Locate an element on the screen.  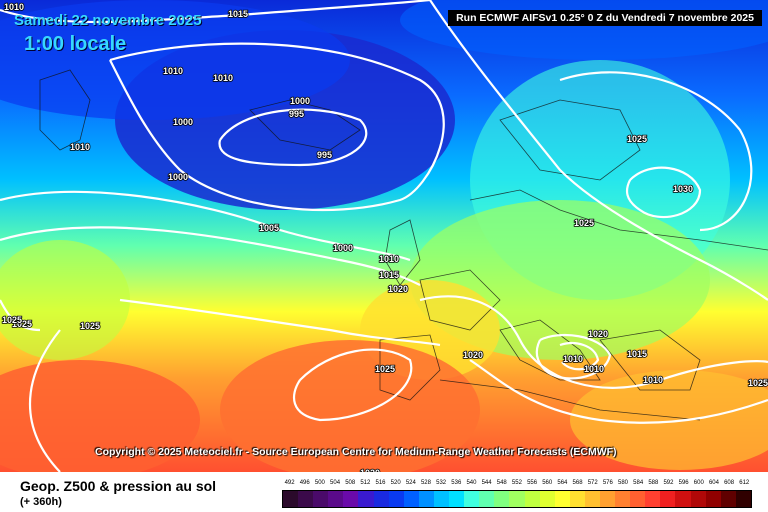
forecast-date: Samedi 22 novembre 2025 is located at coordinates (108, 20).